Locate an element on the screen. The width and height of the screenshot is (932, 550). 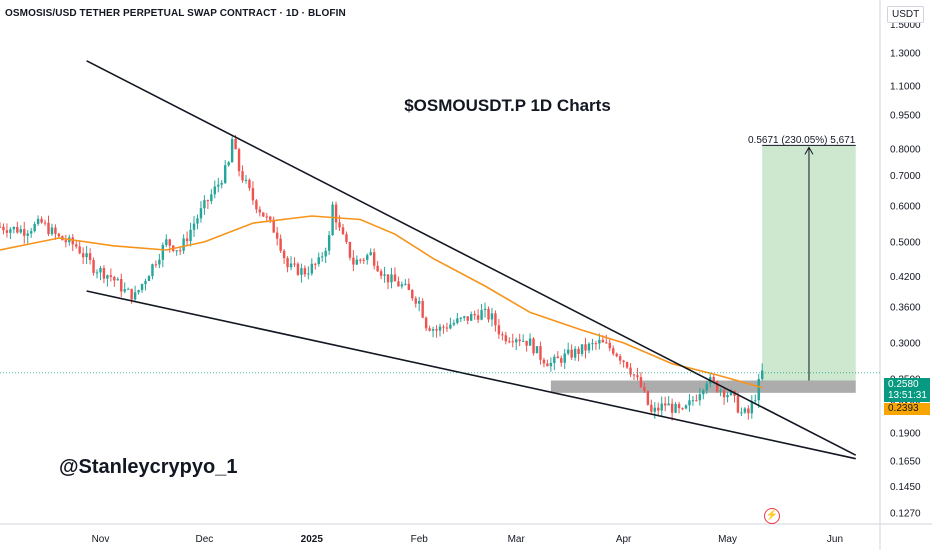
last-price-tag: 0.2580 13:51:31 is located at coordinates (907, 390).